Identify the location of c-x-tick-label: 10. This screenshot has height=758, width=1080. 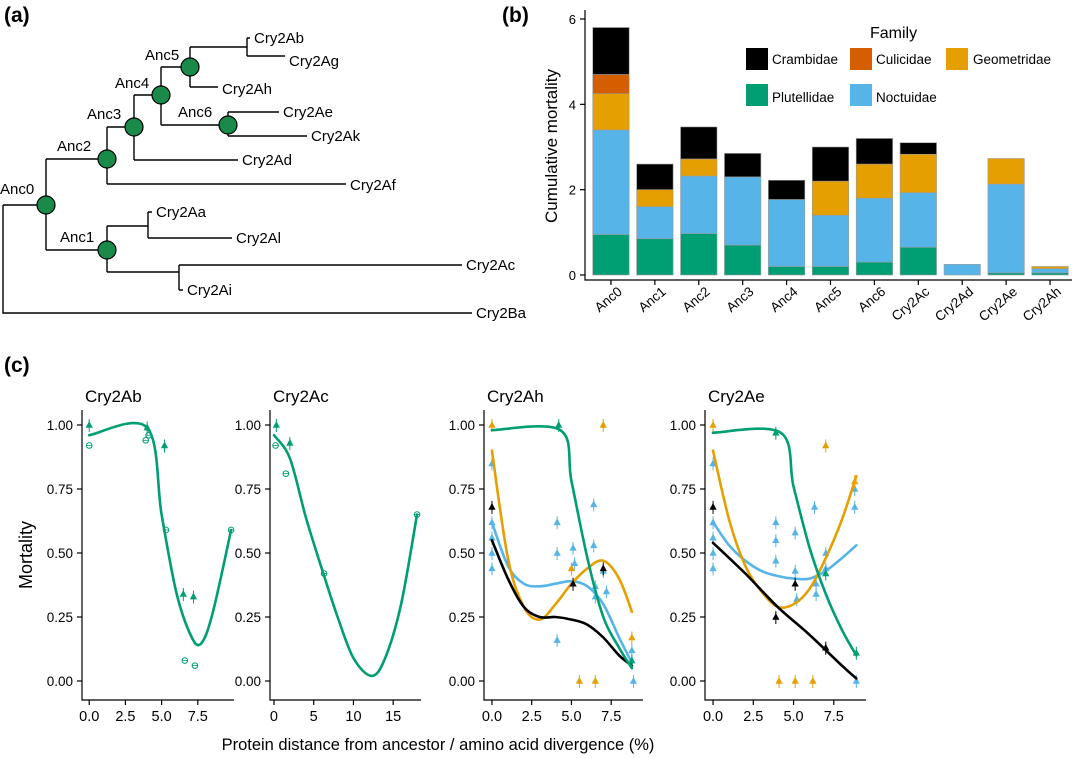
(353, 717).